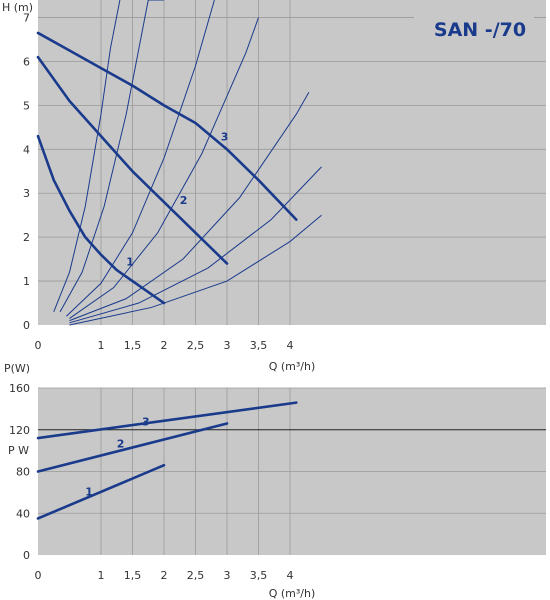  I want to click on y-tick-label: 120, so click(19, 430).